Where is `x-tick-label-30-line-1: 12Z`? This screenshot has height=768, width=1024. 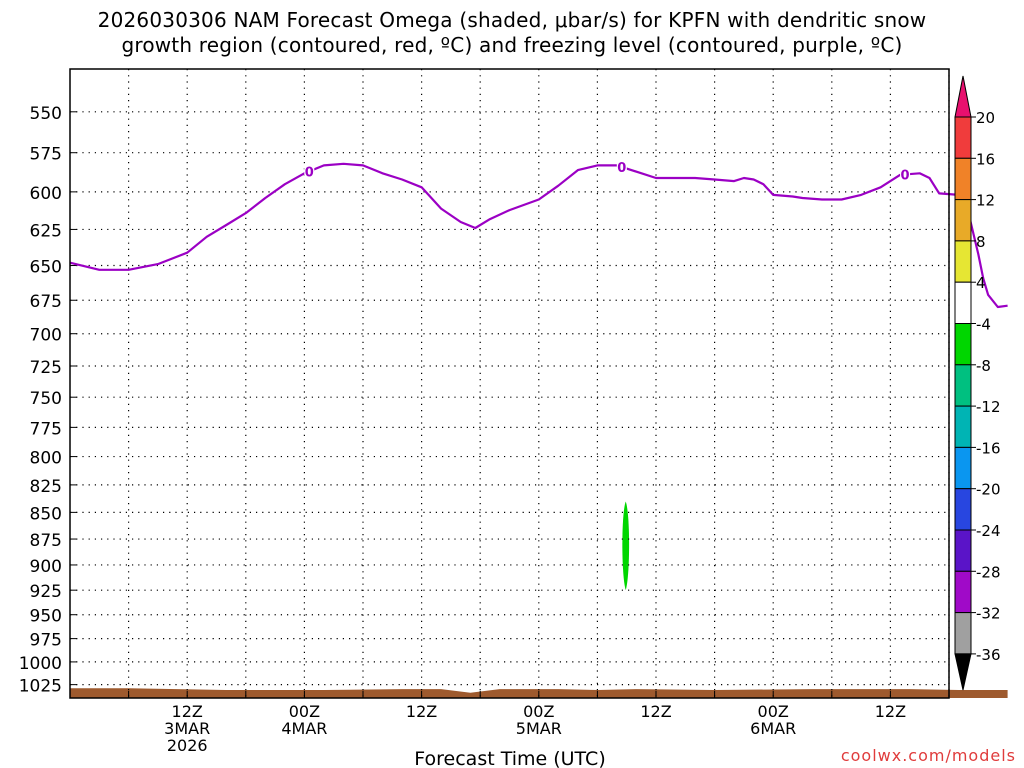
x-tick-label-30-line-1: 12Z is located at coordinates (421, 711).